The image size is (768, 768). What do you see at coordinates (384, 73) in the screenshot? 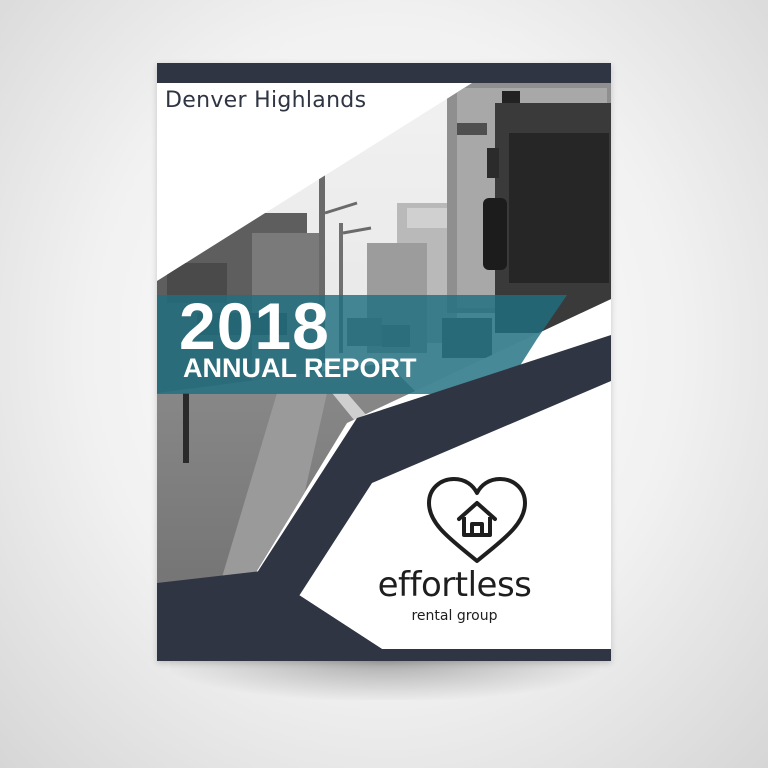
I see `top-band` at bounding box center [384, 73].